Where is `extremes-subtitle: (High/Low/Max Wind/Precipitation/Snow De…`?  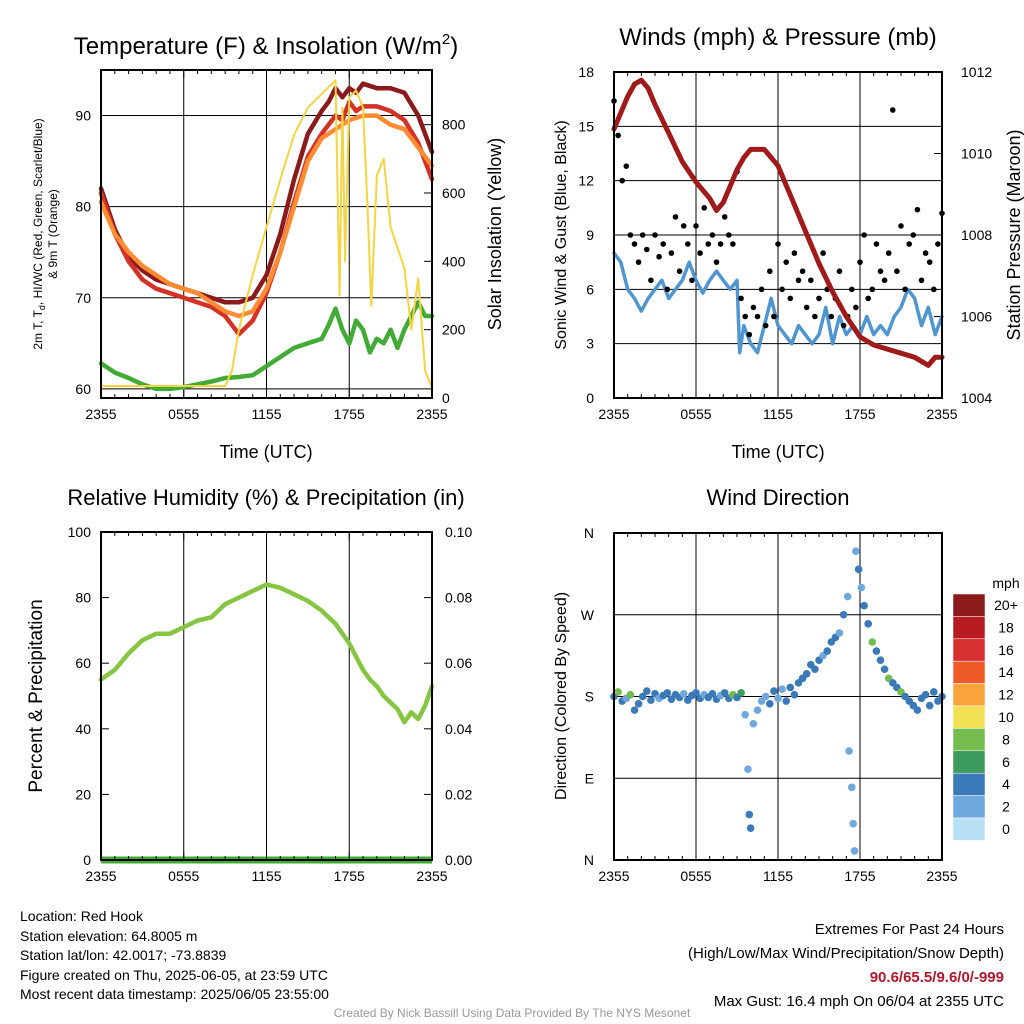 extremes-subtitle: (High/Low/Max Wind/Precipitation/Snow De… is located at coordinates (846, 953).